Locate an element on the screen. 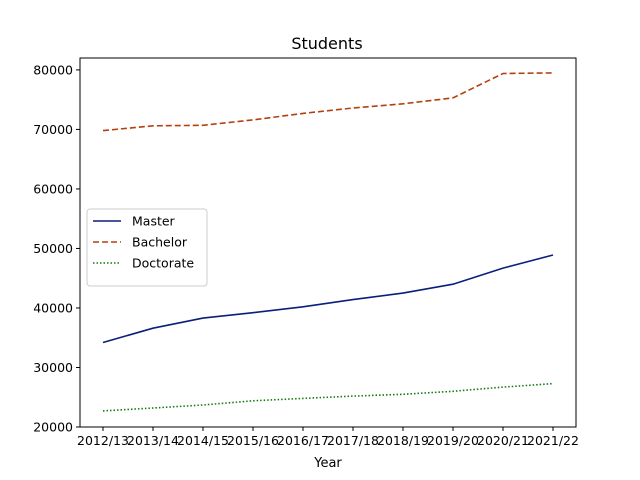 This screenshot has width=640, height=480. x-tick-label: 2019/20 is located at coordinates (453, 440).